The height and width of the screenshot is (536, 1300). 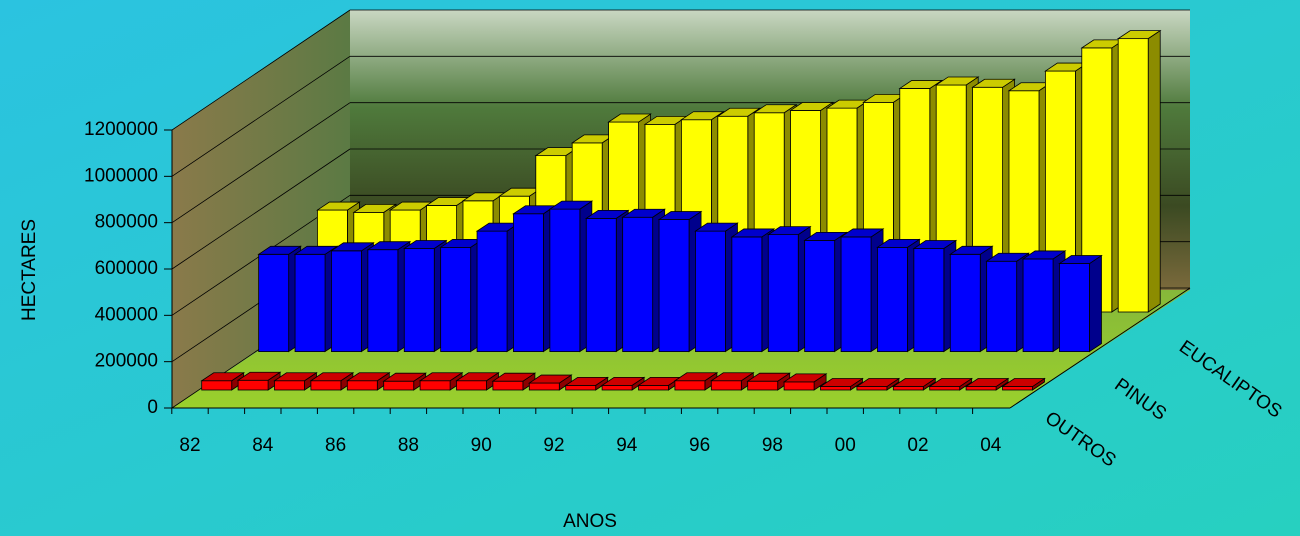 What do you see at coordinates (189, 445) in the screenshot?
I see `x-tick-label: 82` at bounding box center [189, 445].